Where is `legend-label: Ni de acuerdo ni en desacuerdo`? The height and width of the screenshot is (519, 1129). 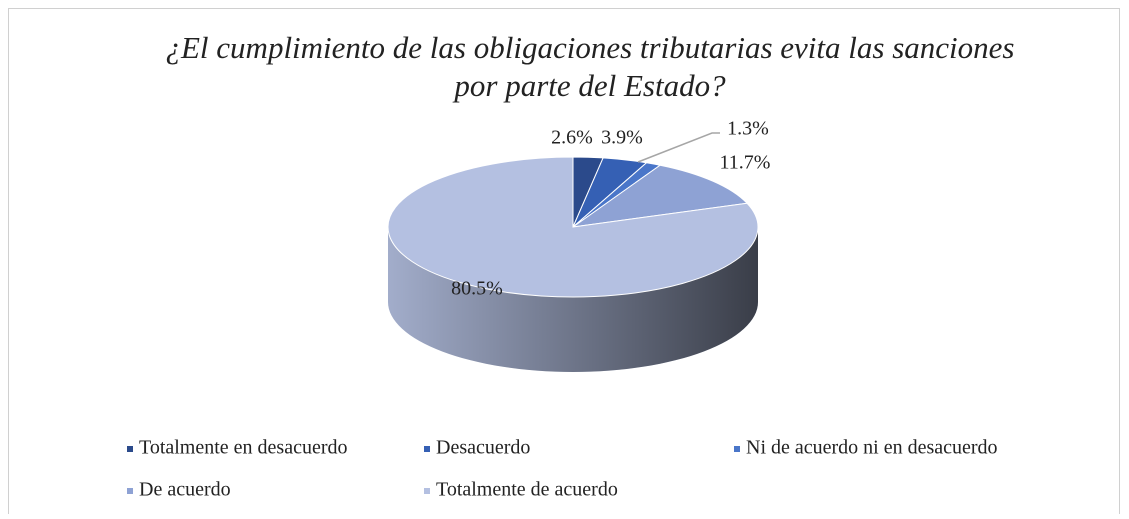 legend-label: Ni de acuerdo ni en desacuerdo is located at coordinates (872, 448).